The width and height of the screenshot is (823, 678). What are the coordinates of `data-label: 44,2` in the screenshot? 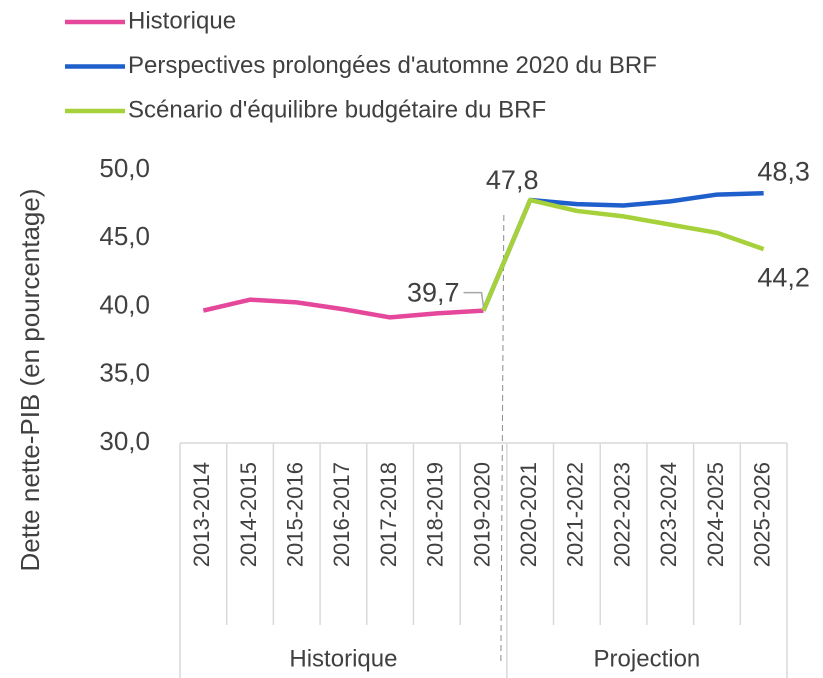 It's located at (783, 277).